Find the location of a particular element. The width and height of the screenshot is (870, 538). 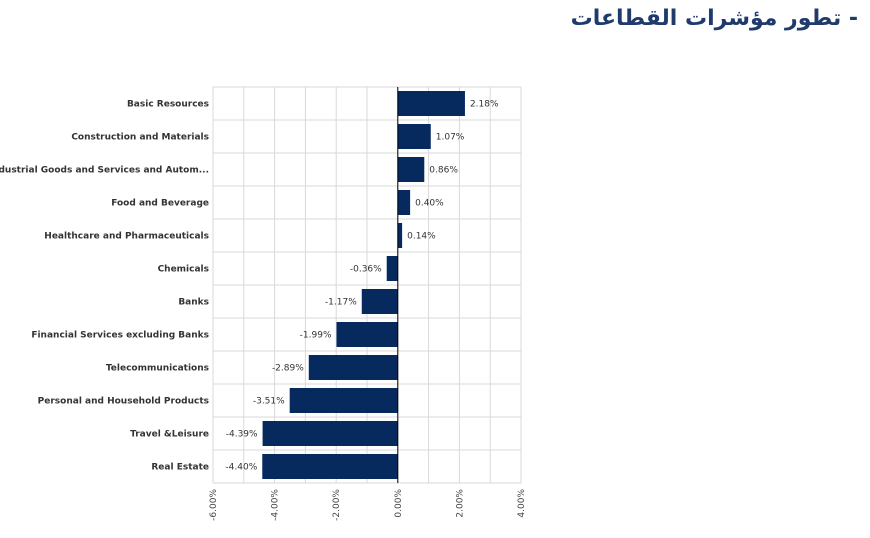

x-tick-labels: -6.00% -4.00% -2.00% 0.00% 2.00% 4.00% is located at coordinates (368, 505).